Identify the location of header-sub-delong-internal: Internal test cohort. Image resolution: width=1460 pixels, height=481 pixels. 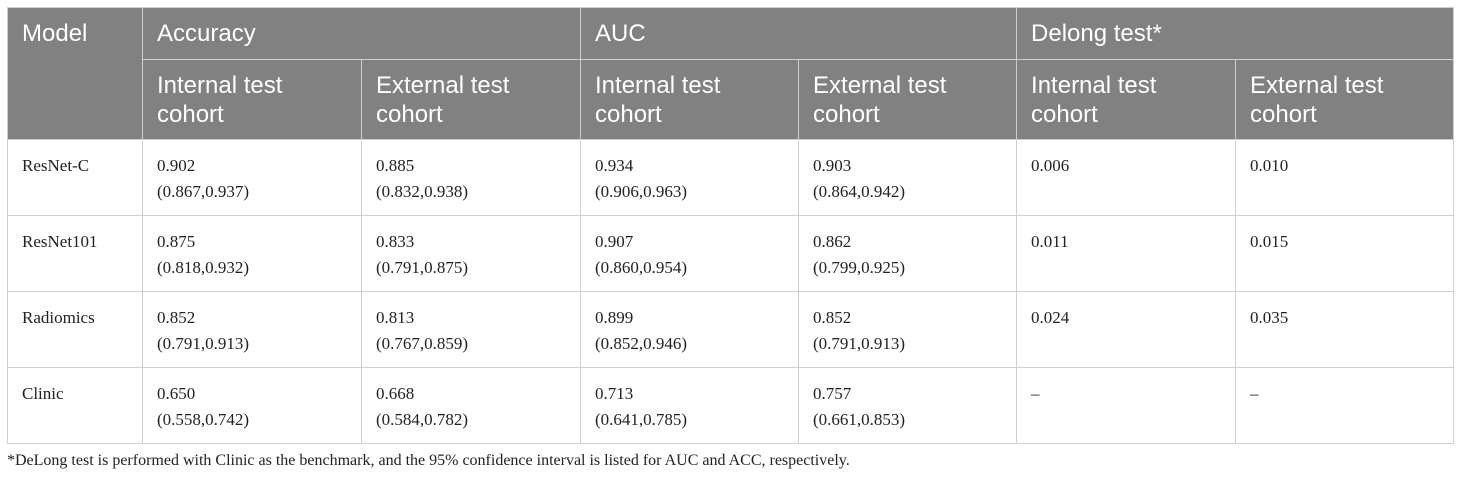
(1126, 99).